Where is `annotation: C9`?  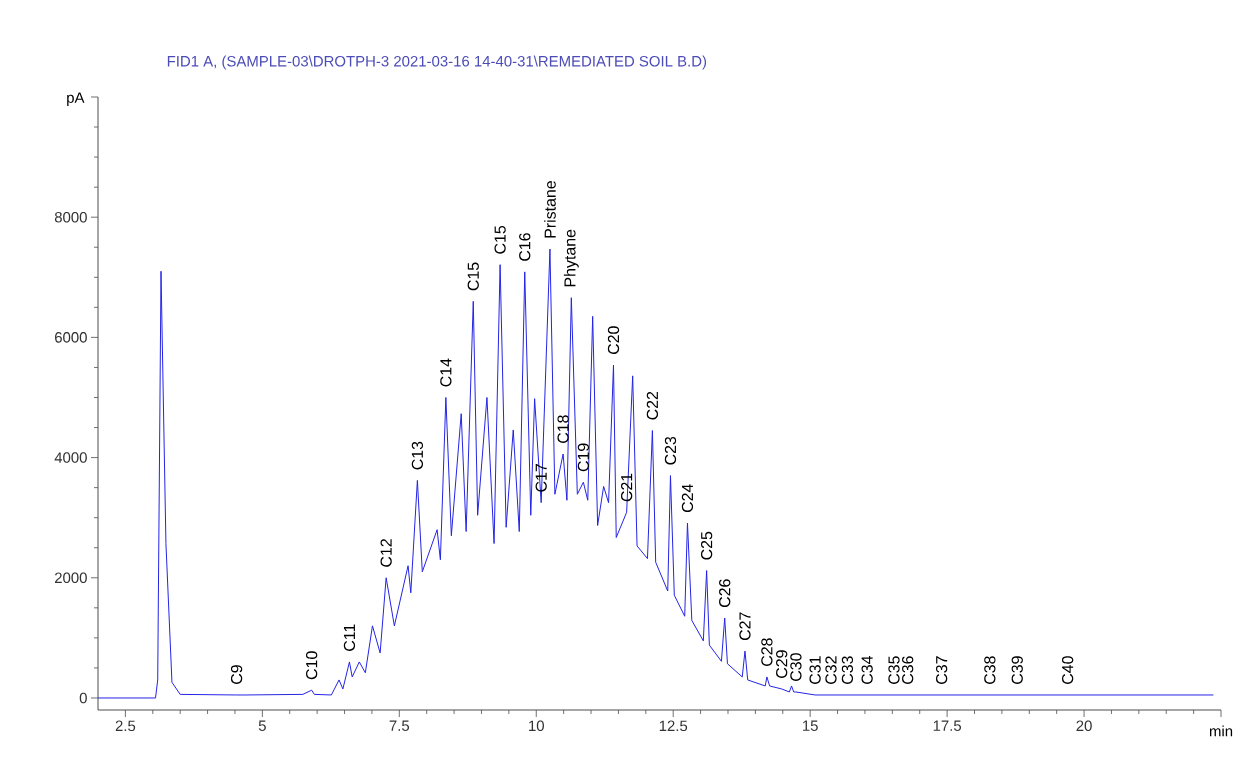
annotation: C9 is located at coordinates (236, 674).